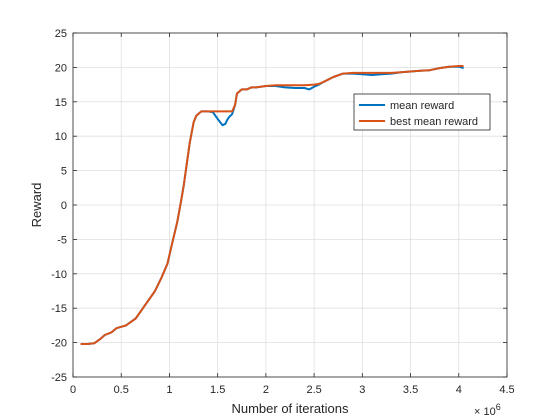 The width and height of the screenshot is (560, 420). What do you see at coordinates (64, 172) in the screenshot?
I see `y-tick-label: 5` at bounding box center [64, 172].